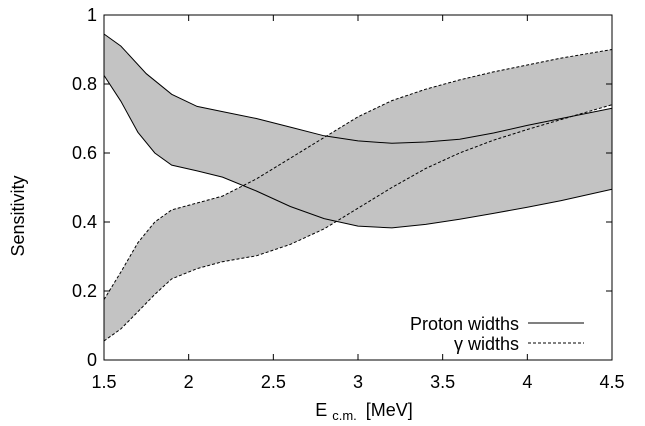 Image resolution: width=645 pixels, height=426 pixels. What do you see at coordinates (84, 291) in the screenshot?
I see `y-tick-label: 0.2` at bounding box center [84, 291].